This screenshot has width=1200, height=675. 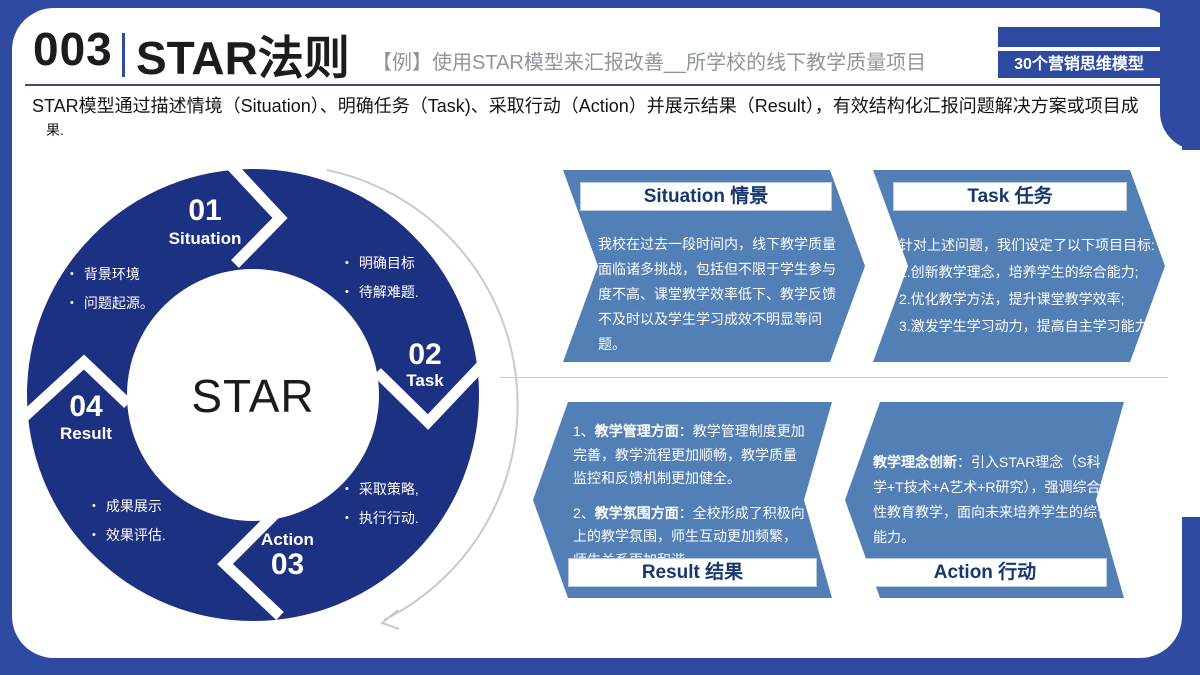 I want to click on ring-chevron-bottom-icon, so click(x=250, y=564).